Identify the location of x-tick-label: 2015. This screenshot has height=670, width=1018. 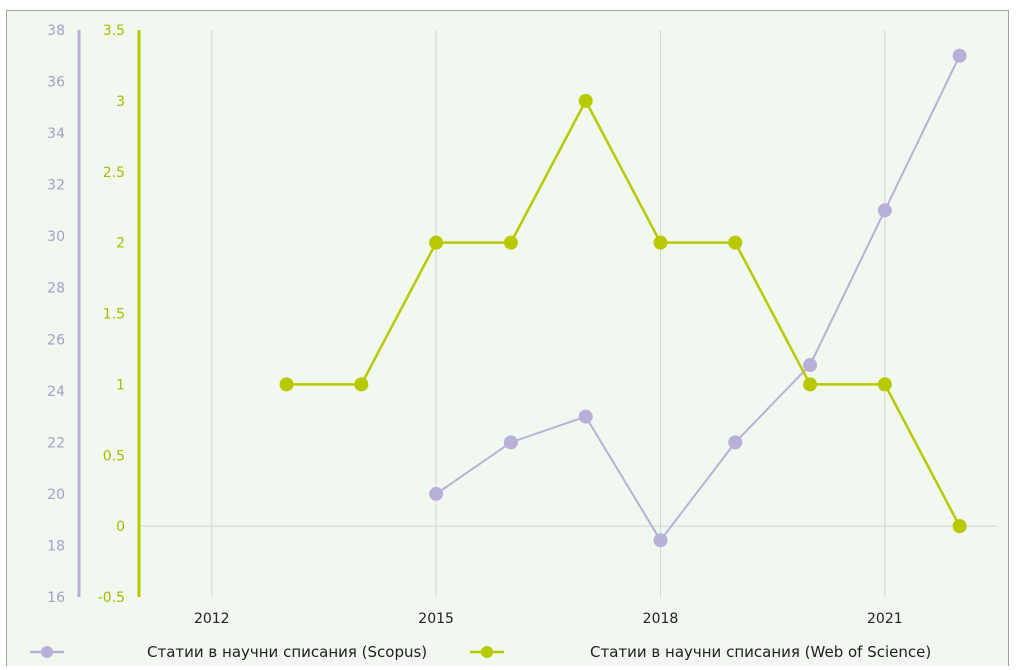
(436, 619).